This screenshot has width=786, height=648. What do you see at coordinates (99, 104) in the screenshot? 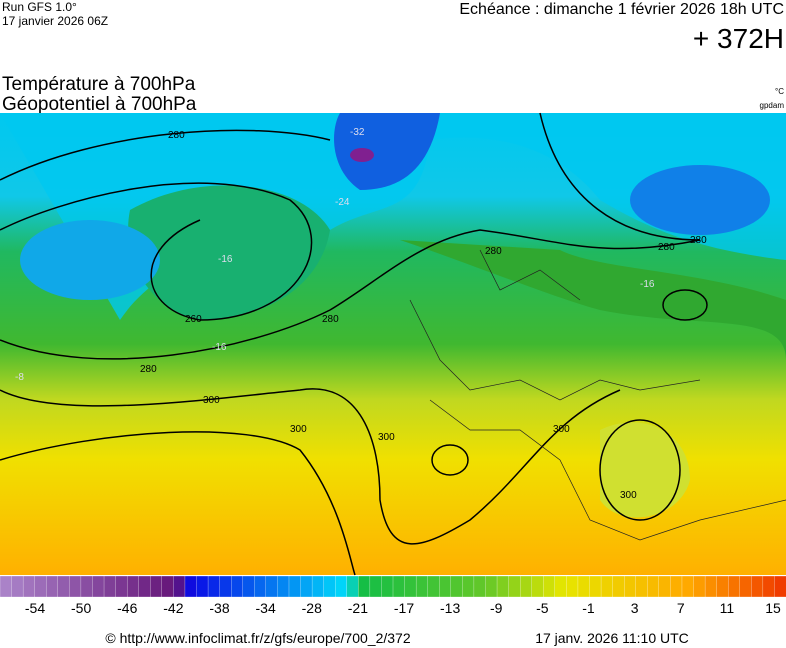
I see `title-geopotential: Géopotentiel à 700hPa` at bounding box center [99, 104].